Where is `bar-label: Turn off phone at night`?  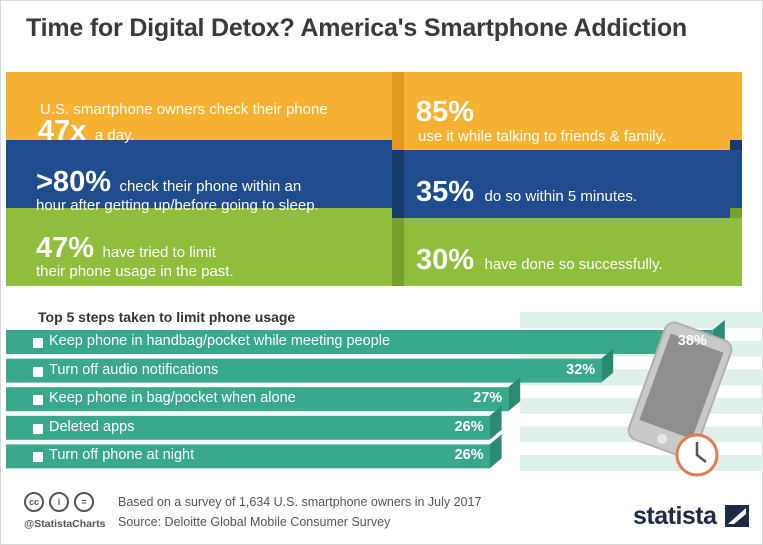 bar-label: Turn off phone at night is located at coordinates (122, 455).